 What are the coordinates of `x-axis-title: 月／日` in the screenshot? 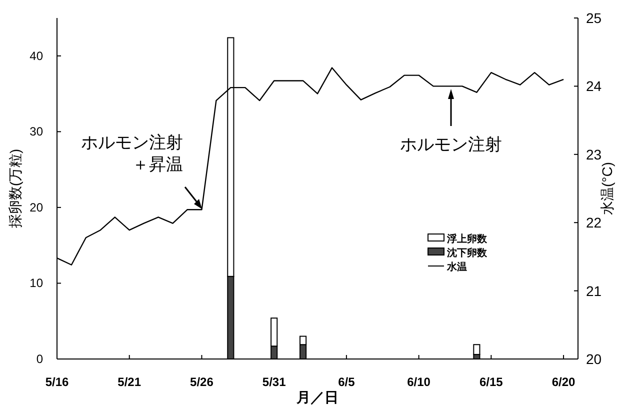 It's located at (317, 397).